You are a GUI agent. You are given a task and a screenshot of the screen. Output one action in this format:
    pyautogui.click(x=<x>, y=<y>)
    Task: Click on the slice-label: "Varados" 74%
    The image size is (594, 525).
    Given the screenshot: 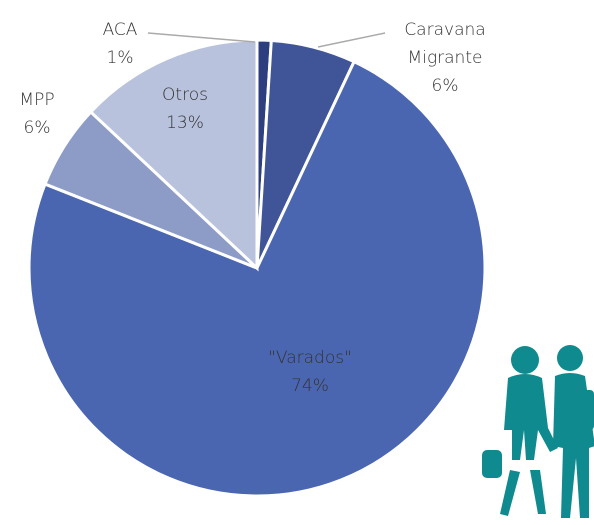 What is the action you would take?
    pyautogui.click(x=310, y=372)
    